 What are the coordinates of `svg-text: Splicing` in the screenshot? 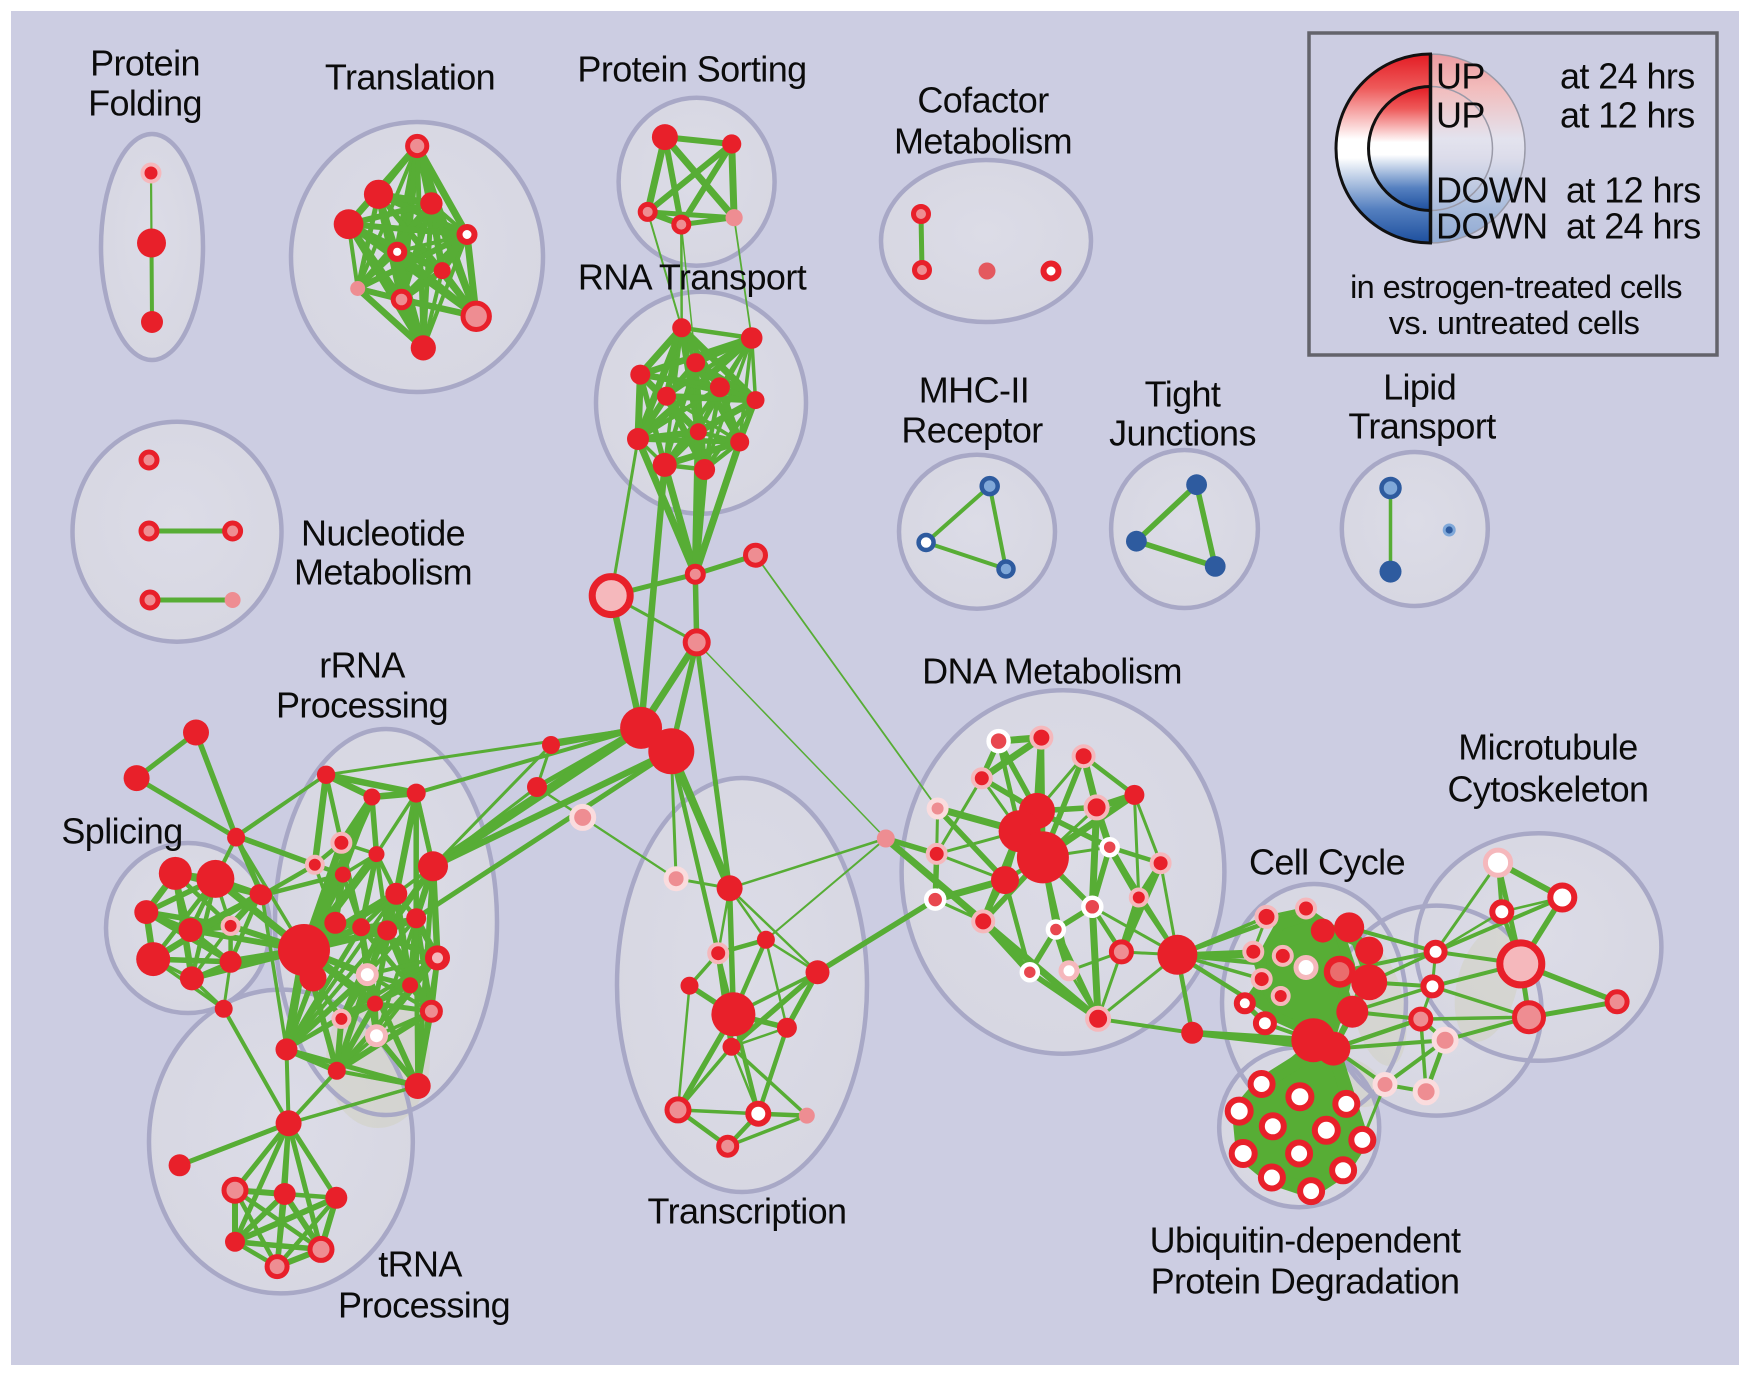 It's located at (121, 831).